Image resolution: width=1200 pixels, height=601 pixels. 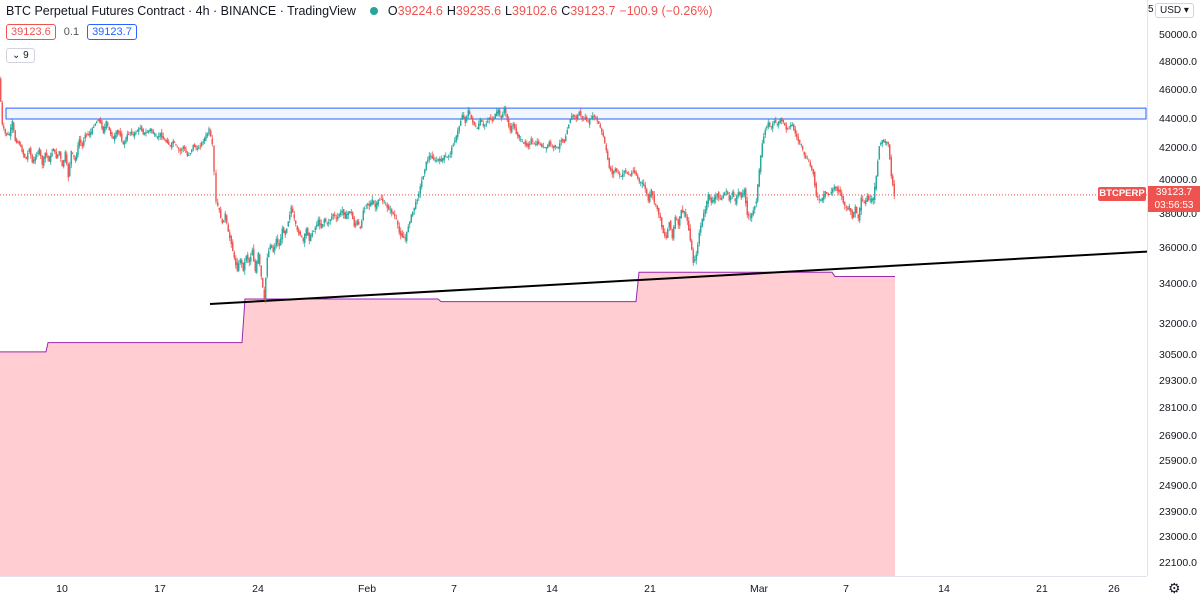 I want to click on time-tick-label: 7, so click(x=846, y=589).